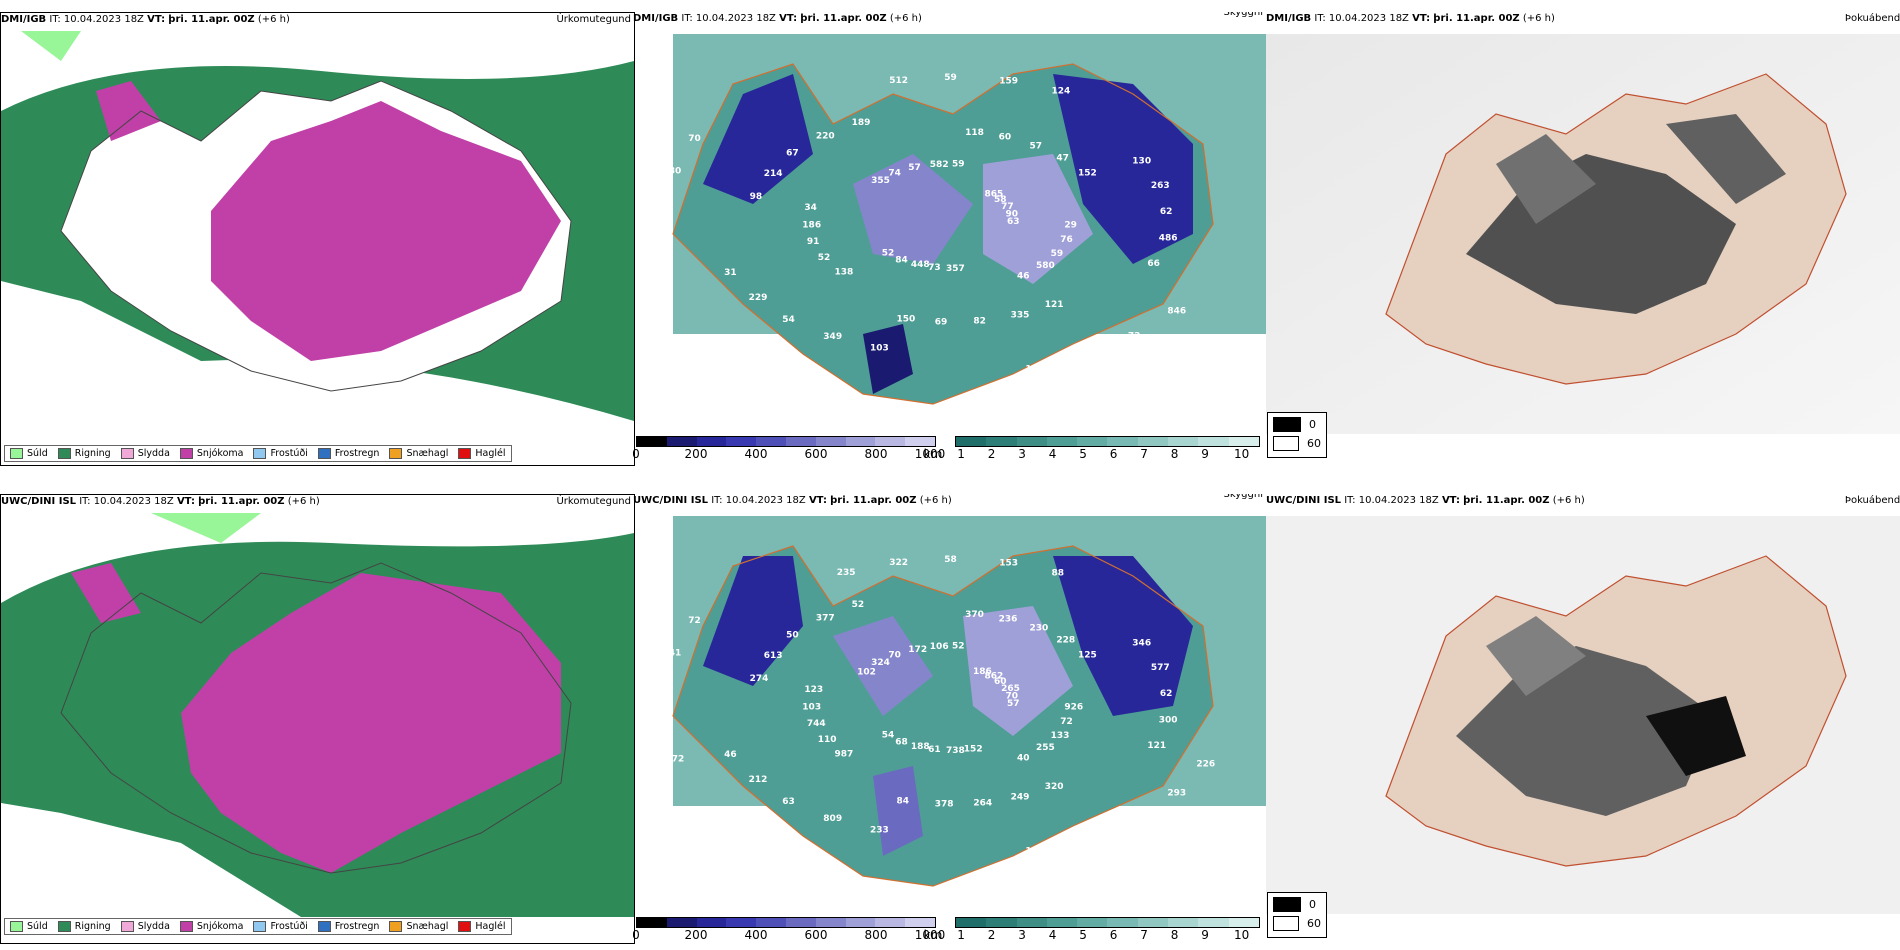 Image resolution: width=1900 pixels, height=950 pixels. What do you see at coordinates (1113, 935) in the screenshot?
I see `tick: 6` at bounding box center [1113, 935].